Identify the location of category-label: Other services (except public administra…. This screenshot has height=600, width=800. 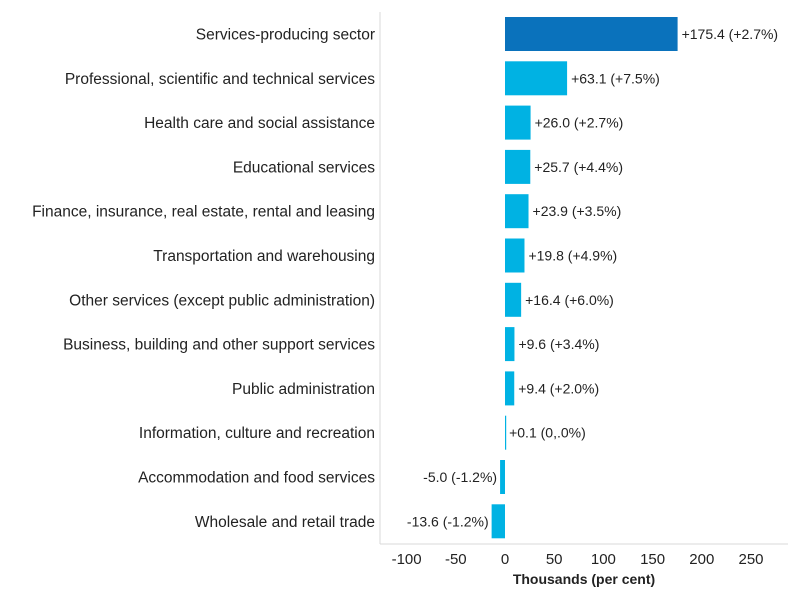
(222, 300).